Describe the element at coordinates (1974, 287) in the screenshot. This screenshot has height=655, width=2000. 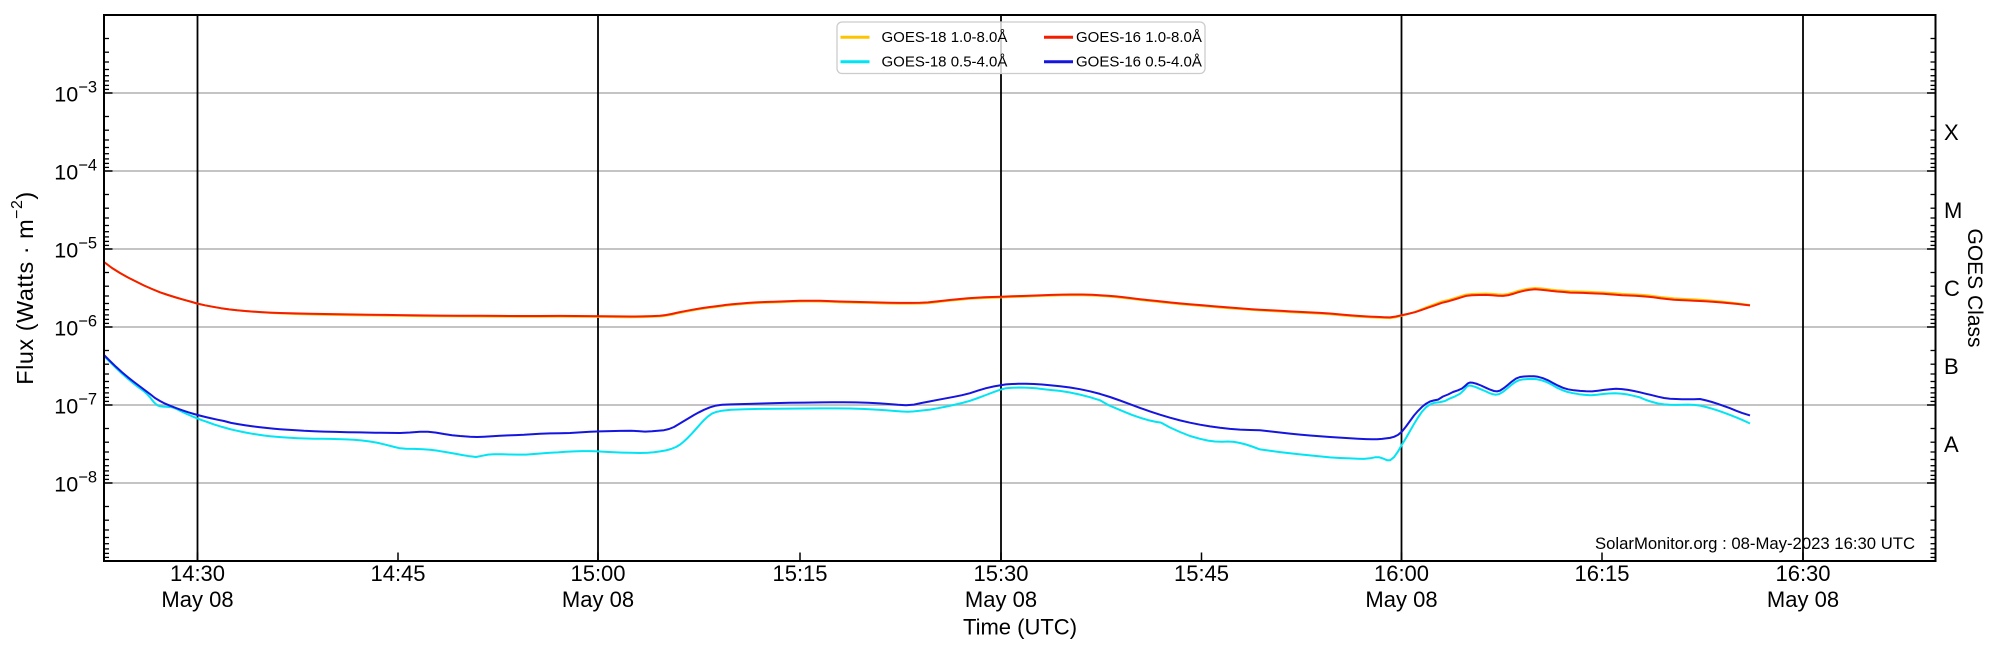
I see `svg-text: GOES Class` at that location.